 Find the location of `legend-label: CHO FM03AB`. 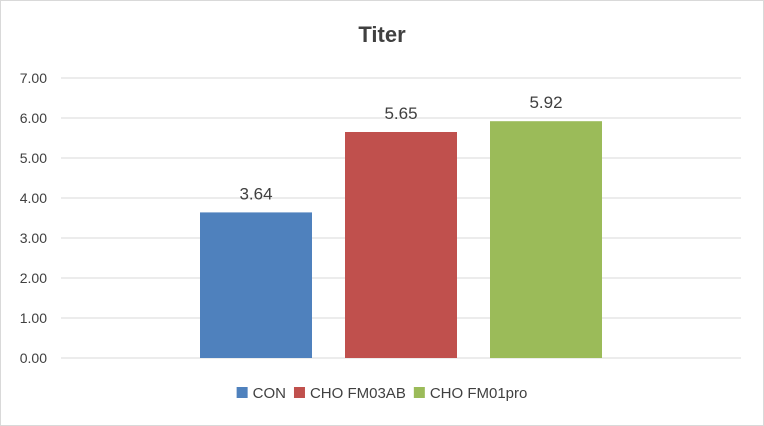

legend-label: CHO FM03AB is located at coordinates (358, 393).